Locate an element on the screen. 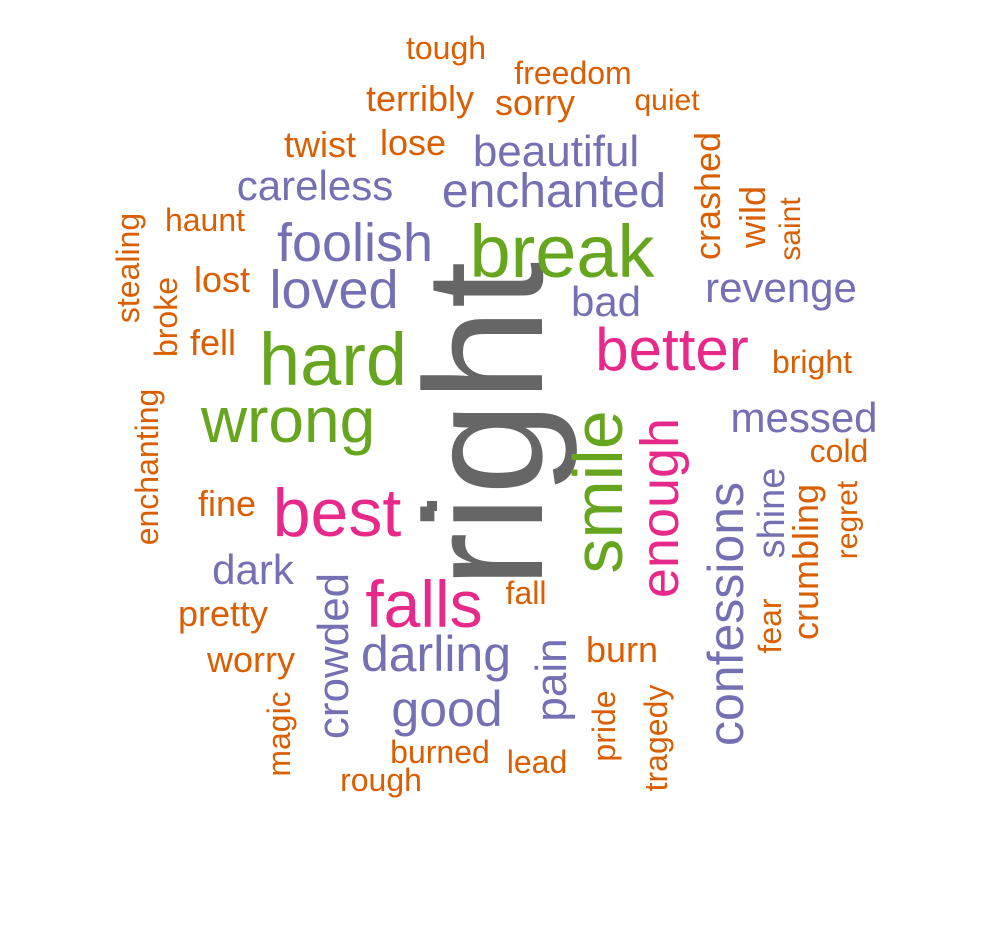 The image size is (985, 946). word-cold: cold is located at coordinates (839, 451).